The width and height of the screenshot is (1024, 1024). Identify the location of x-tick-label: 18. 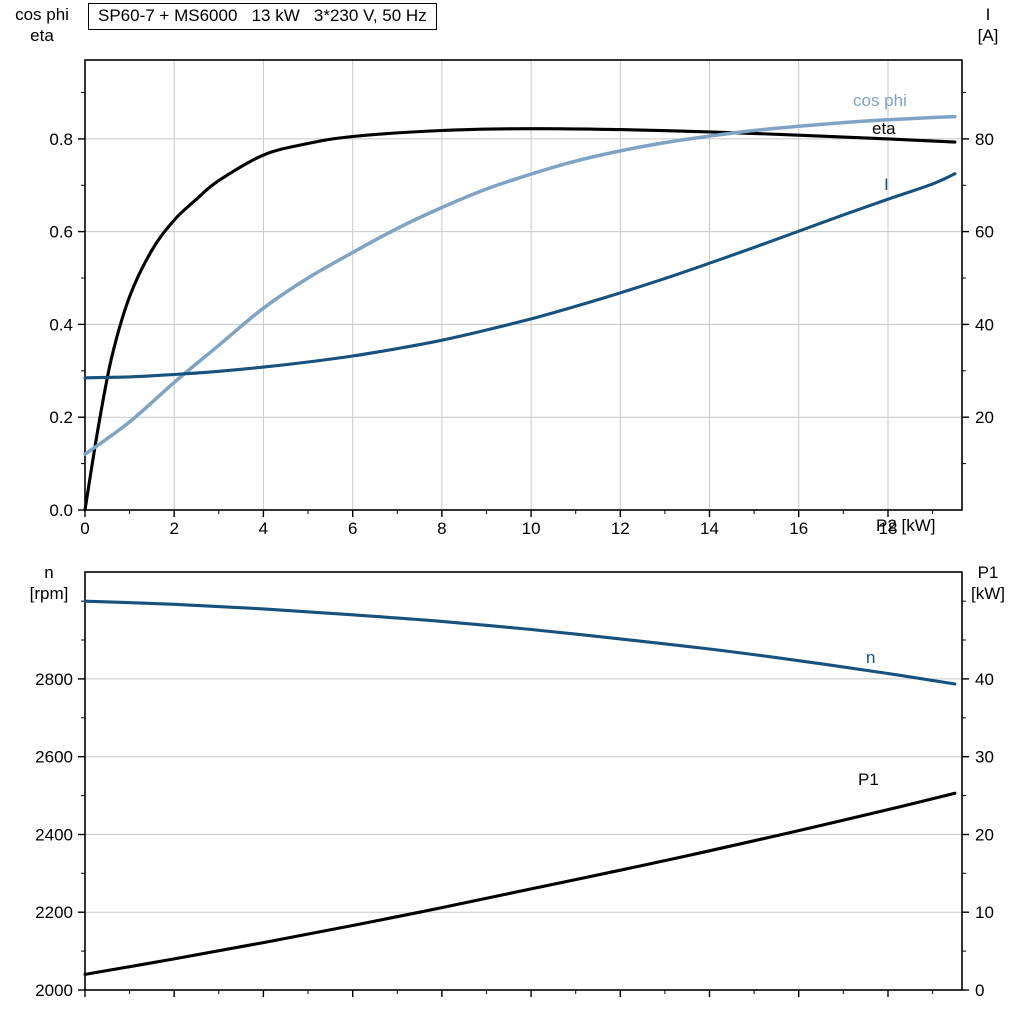
(888, 528).